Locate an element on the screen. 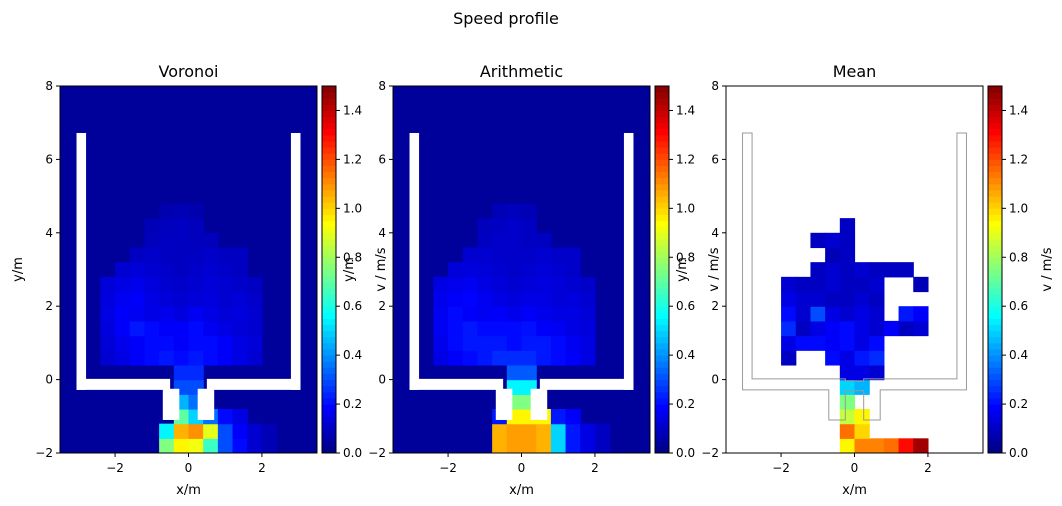  colorbar-tick-label: 1.4 is located at coordinates (1018, 110).